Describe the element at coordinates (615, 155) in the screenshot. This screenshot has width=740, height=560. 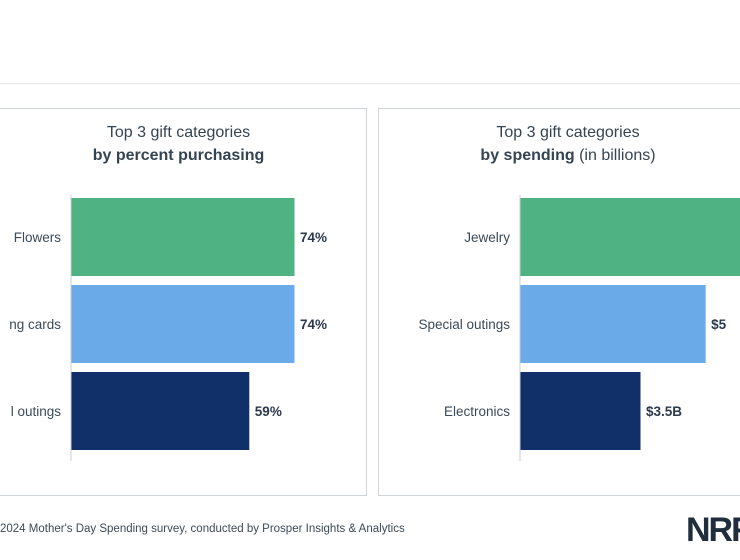
I see `chart-title-suffix: (in billions)` at that location.